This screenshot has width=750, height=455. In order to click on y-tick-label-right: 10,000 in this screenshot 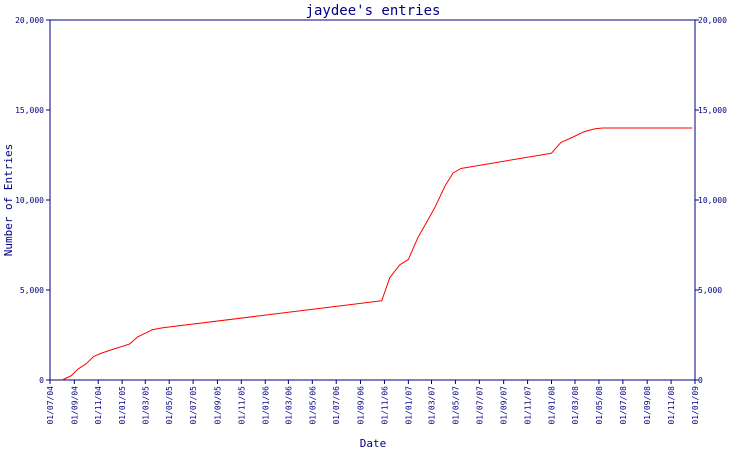, I will do `click(712, 200)`.